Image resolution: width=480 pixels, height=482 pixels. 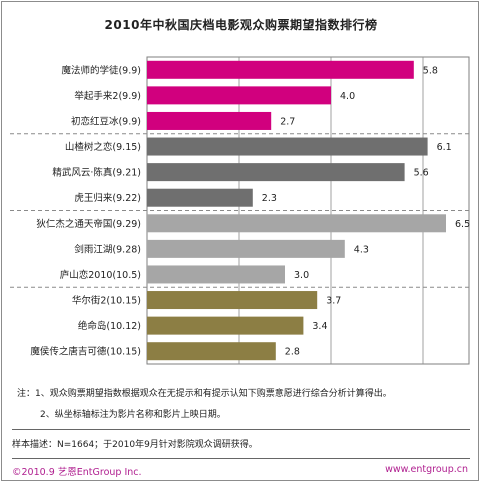 I want to click on value-label-6: 2.3, so click(x=269, y=198).